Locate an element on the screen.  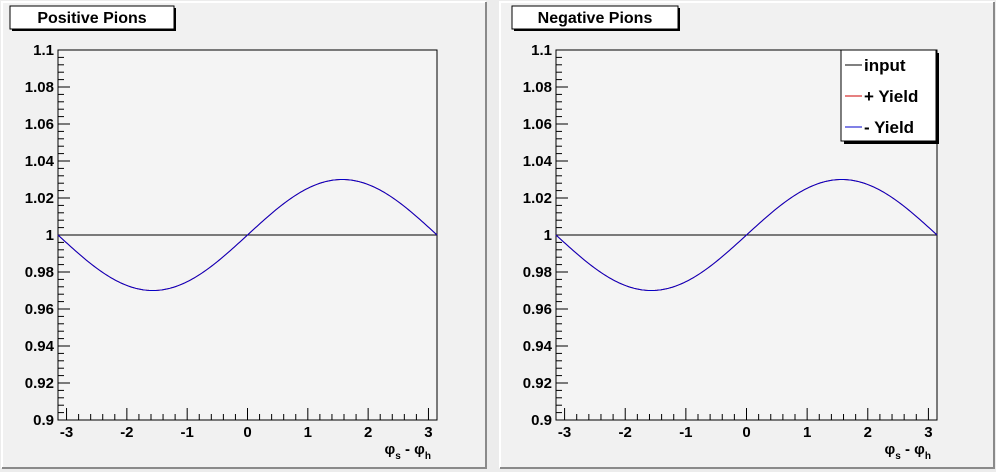
chart-title: Negative Pions is located at coordinates (595, 18).